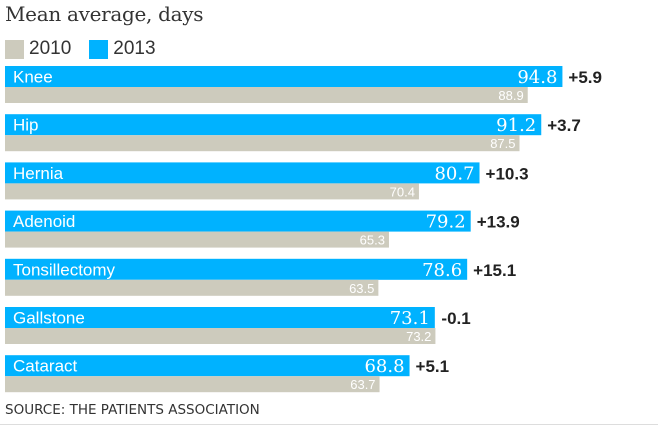  I want to click on change-label-hip: +3.7, so click(564, 125).